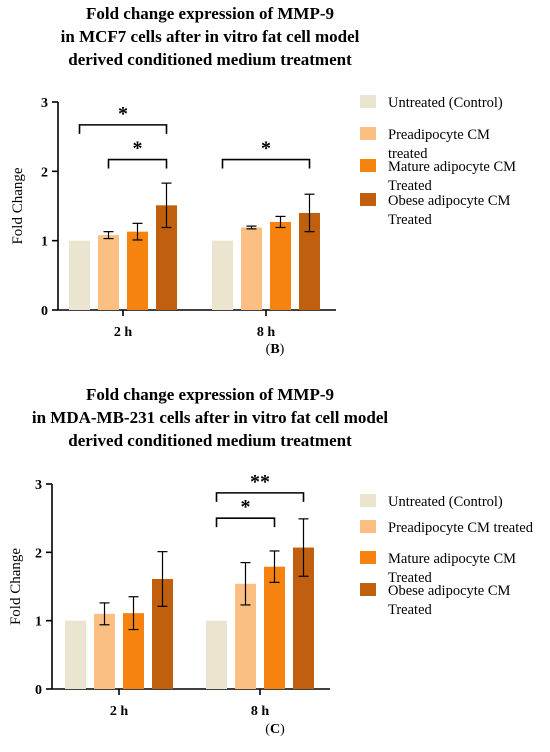  Describe the element at coordinates (210, 394) in the screenshot. I see `panel-c-title-line-1: Fold change expression of MMP-9` at that location.